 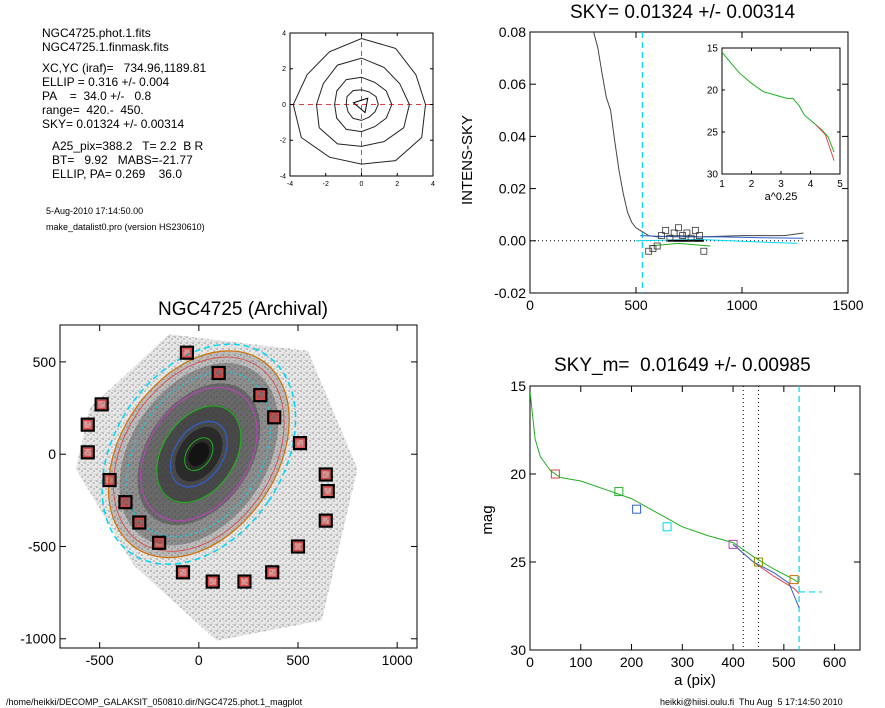 What do you see at coordinates (124, 68) in the screenshot?
I see `center-coords: XC,YC (iraf)= 734.96,1189.81` at bounding box center [124, 68].